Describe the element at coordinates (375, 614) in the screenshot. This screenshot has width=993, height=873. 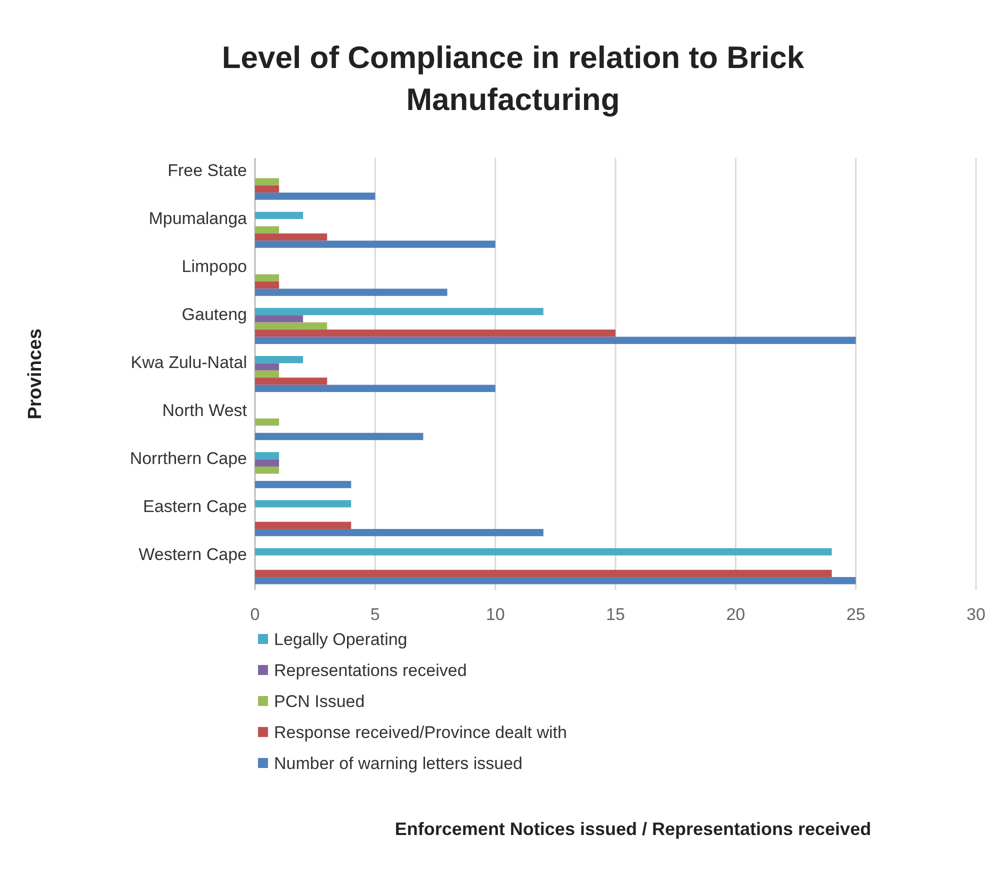
I see `x-tick-label: 5` at that location.